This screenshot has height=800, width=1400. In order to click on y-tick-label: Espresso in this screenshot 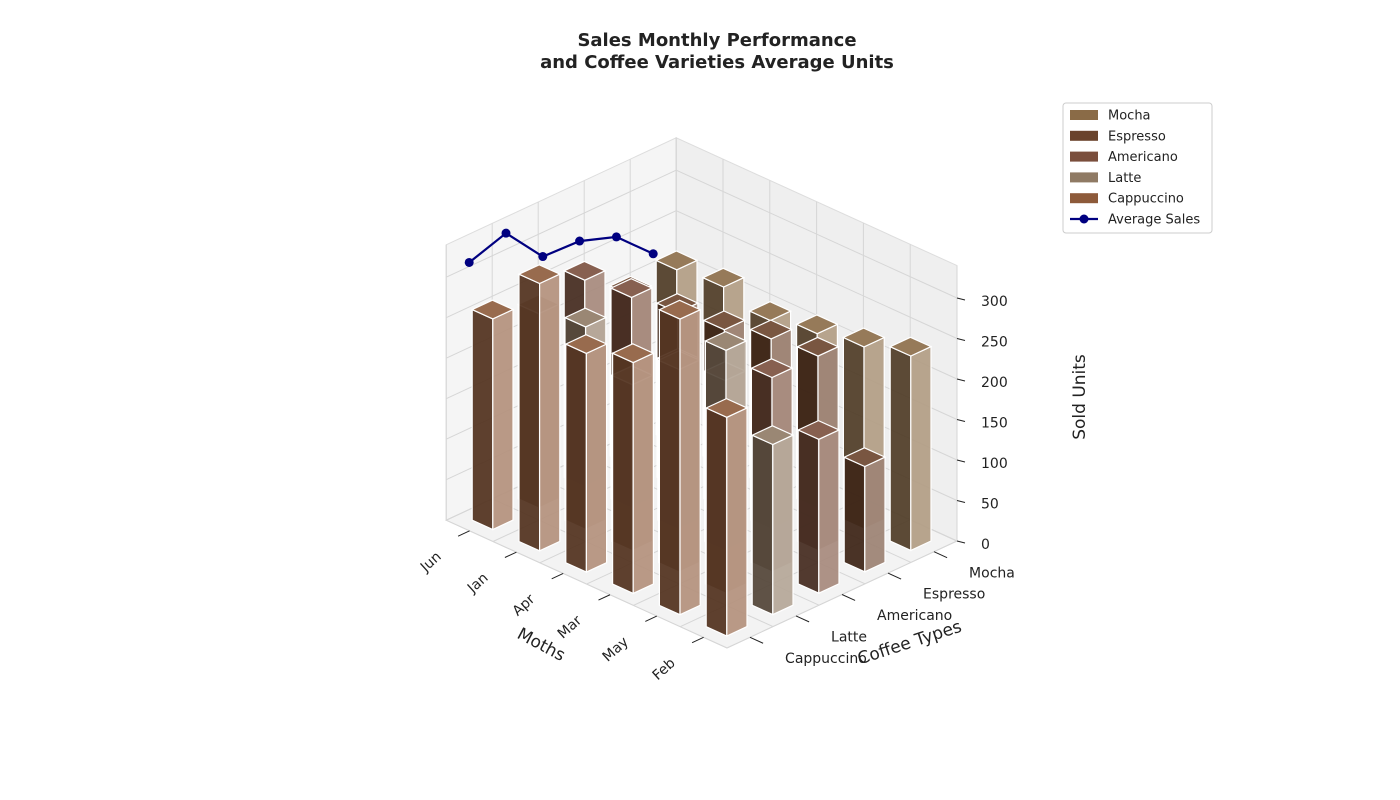, I will do `click(954, 595)`.